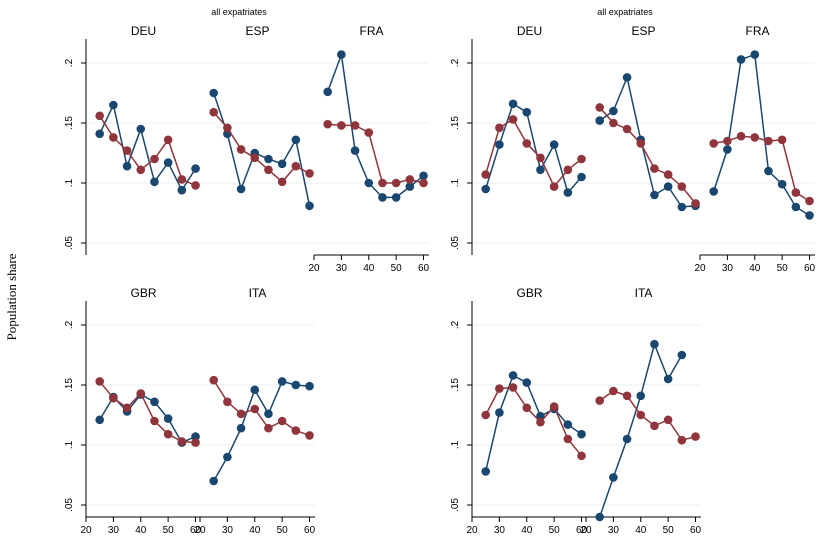 The width and height of the screenshot is (830, 539). Describe the element at coordinates (314, 268) in the screenshot. I see `x-tick-label: 20` at that location.